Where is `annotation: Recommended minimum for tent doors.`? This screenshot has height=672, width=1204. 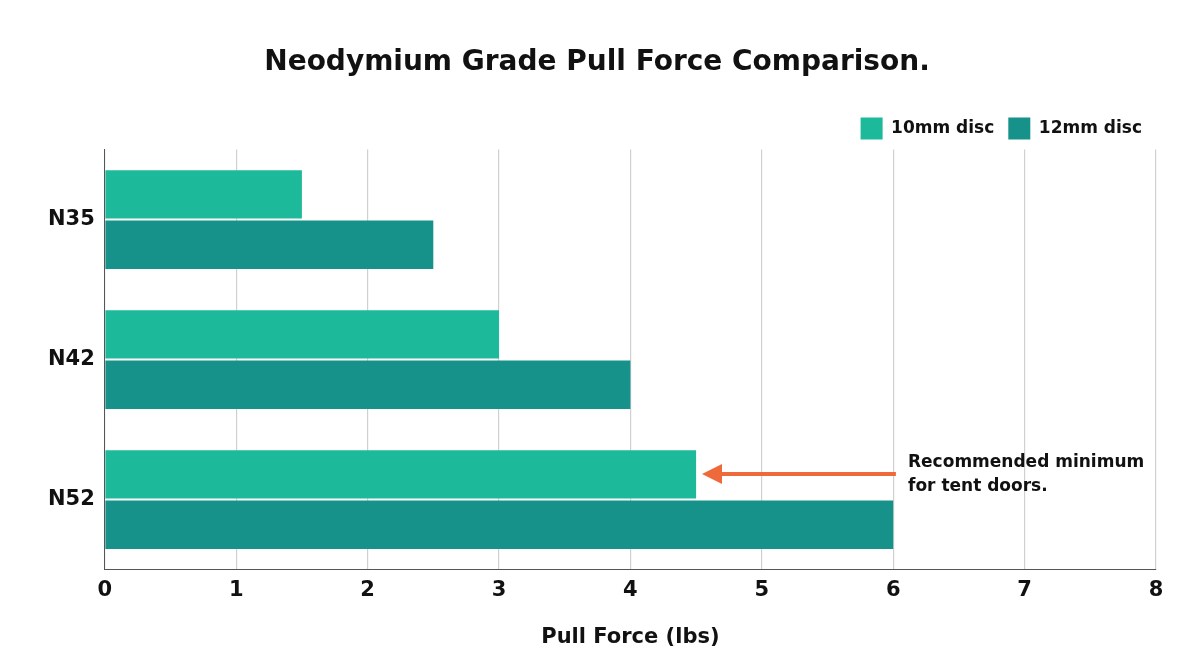 annotation: Recommended minimum for tent doors. is located at coordinates (1026, 472).